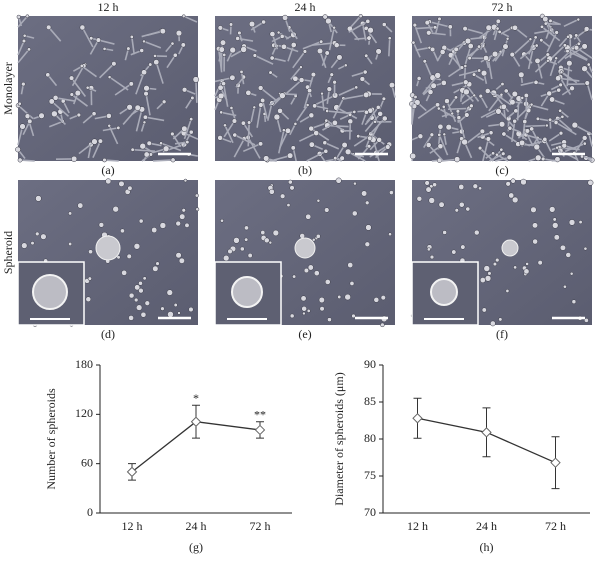 Image resolution: width=600 pixels, height=561 pixels. Describe the element at coordinates (196, 547) in the screenshot. I see `panel-label: (g)` at that location.